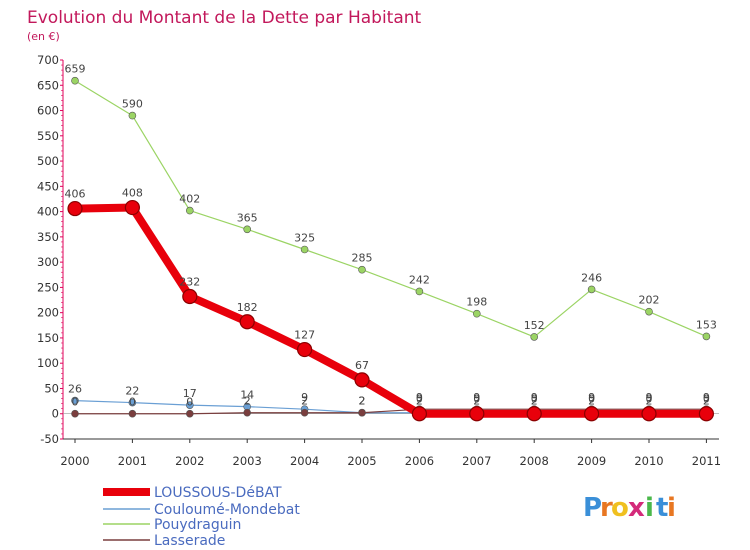 Image resolution: width=750 pixels, height=550 pixels. Describe the element at coordinates (361, 461) in the screenshot. I see `x-tick-label: 2005` at that location.